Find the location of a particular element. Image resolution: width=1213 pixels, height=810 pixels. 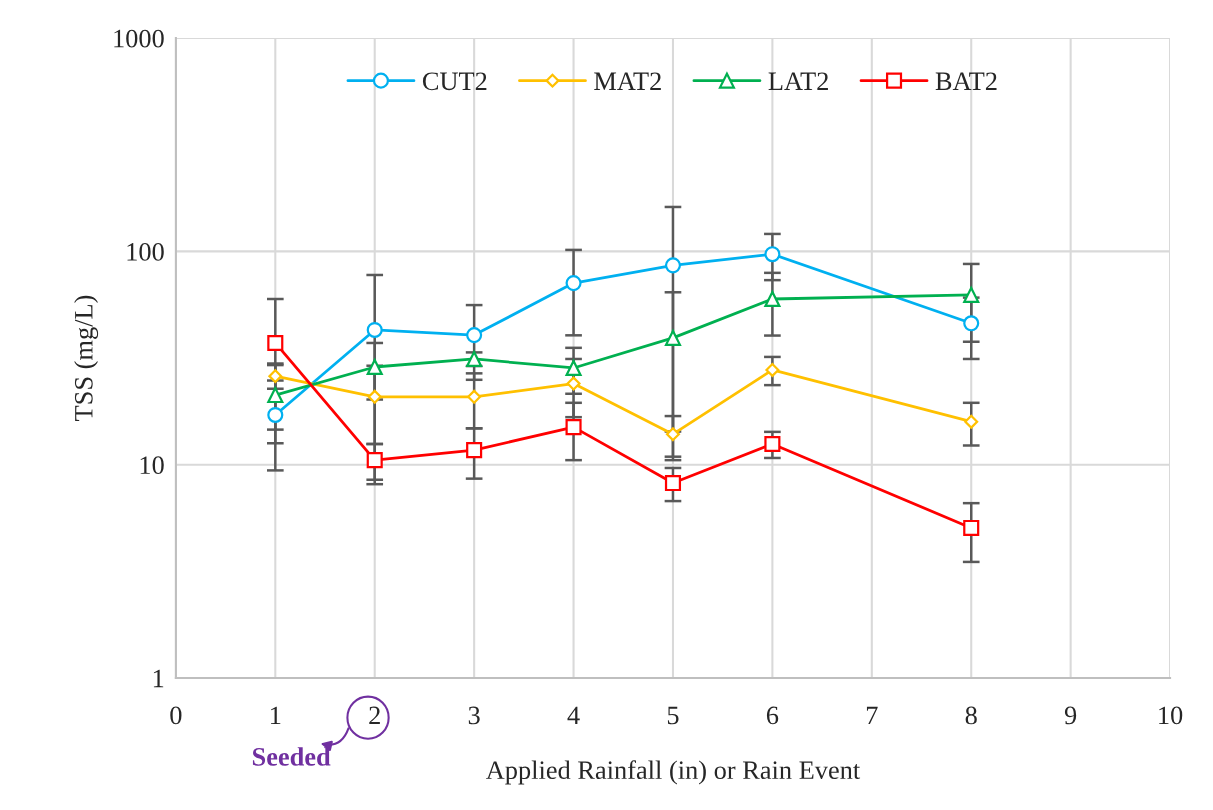

x-tick-label: 4 is located at coordinates (573, 715).